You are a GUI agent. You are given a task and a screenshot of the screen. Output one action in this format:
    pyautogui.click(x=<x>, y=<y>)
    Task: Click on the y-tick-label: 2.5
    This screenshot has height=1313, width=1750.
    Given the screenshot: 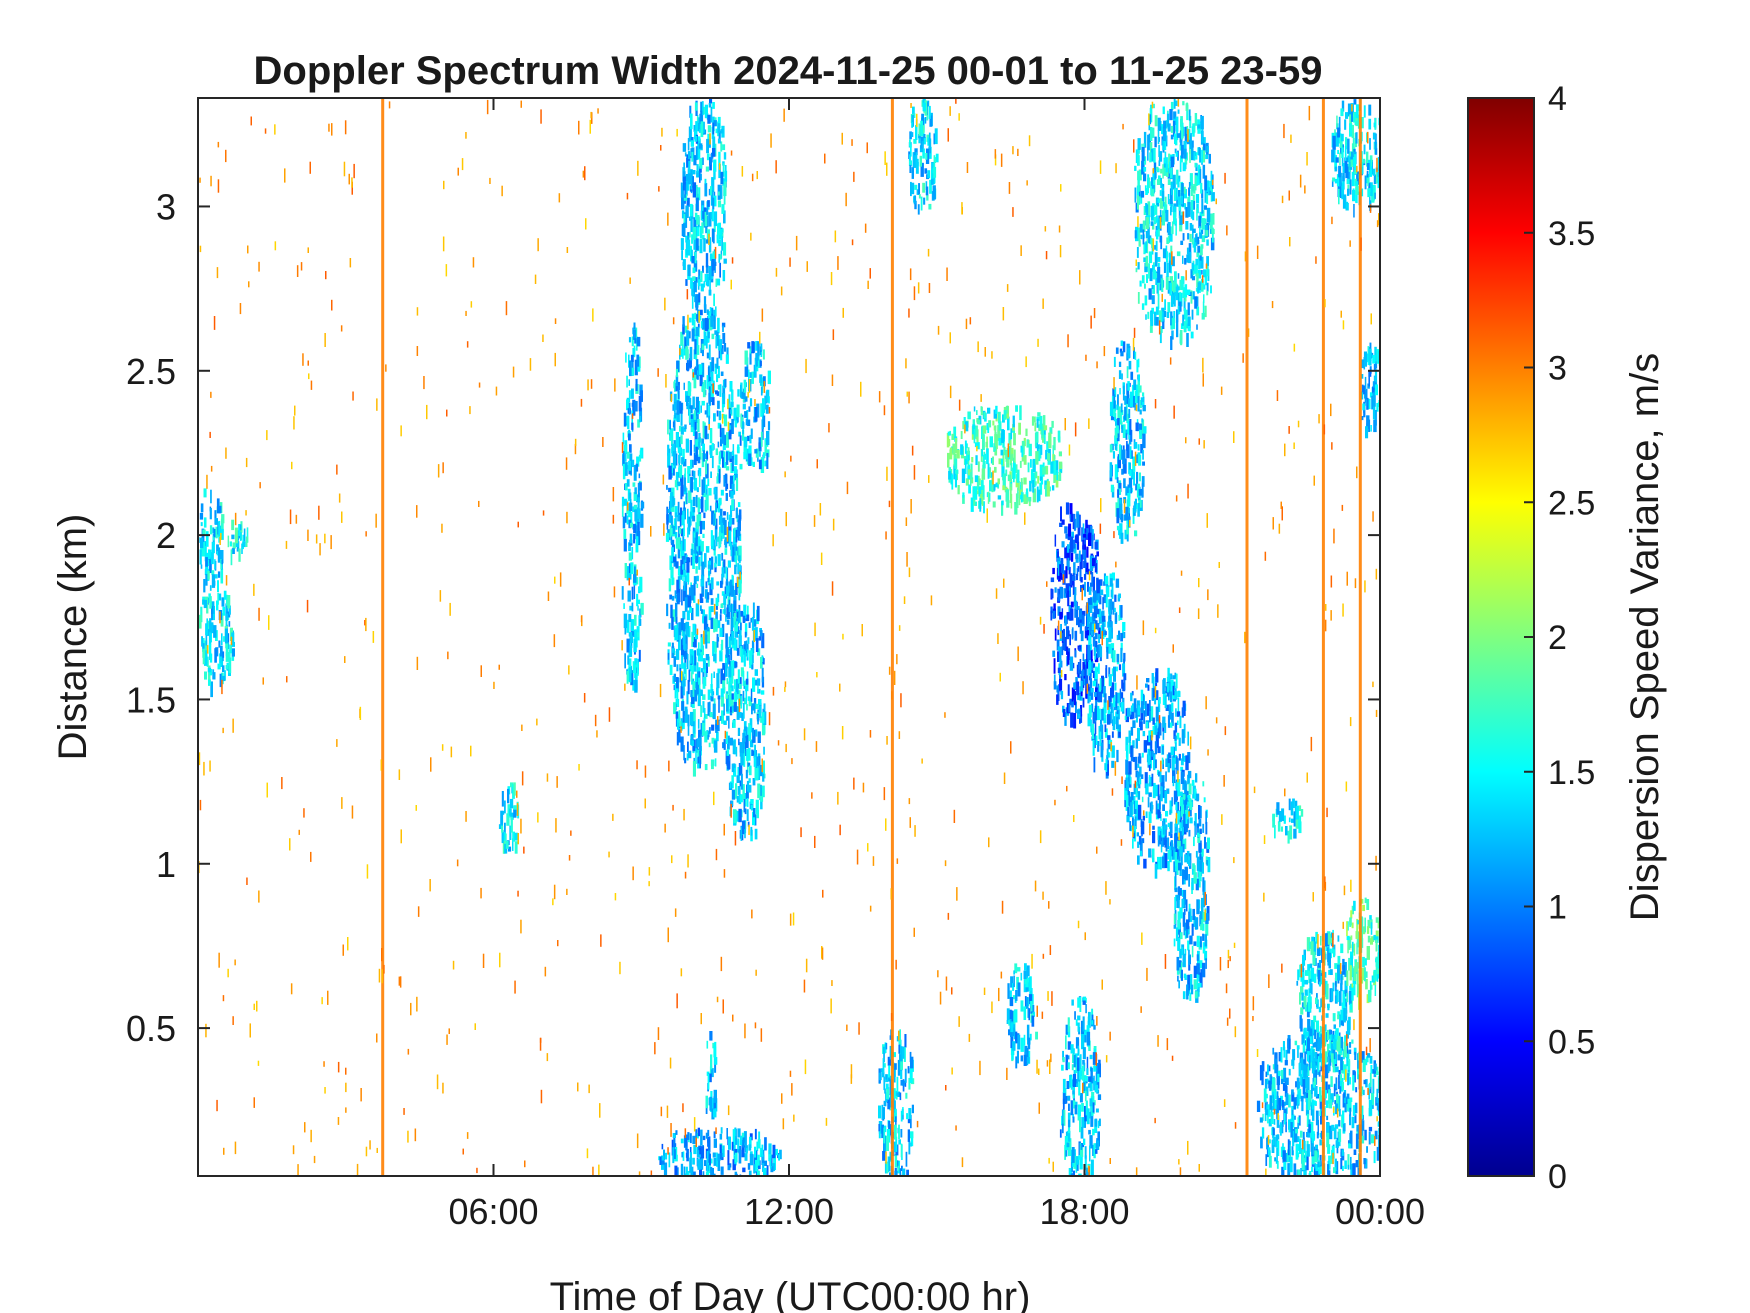 What is the action you would take?
    pyautogui.click(x=151, y=371)
    